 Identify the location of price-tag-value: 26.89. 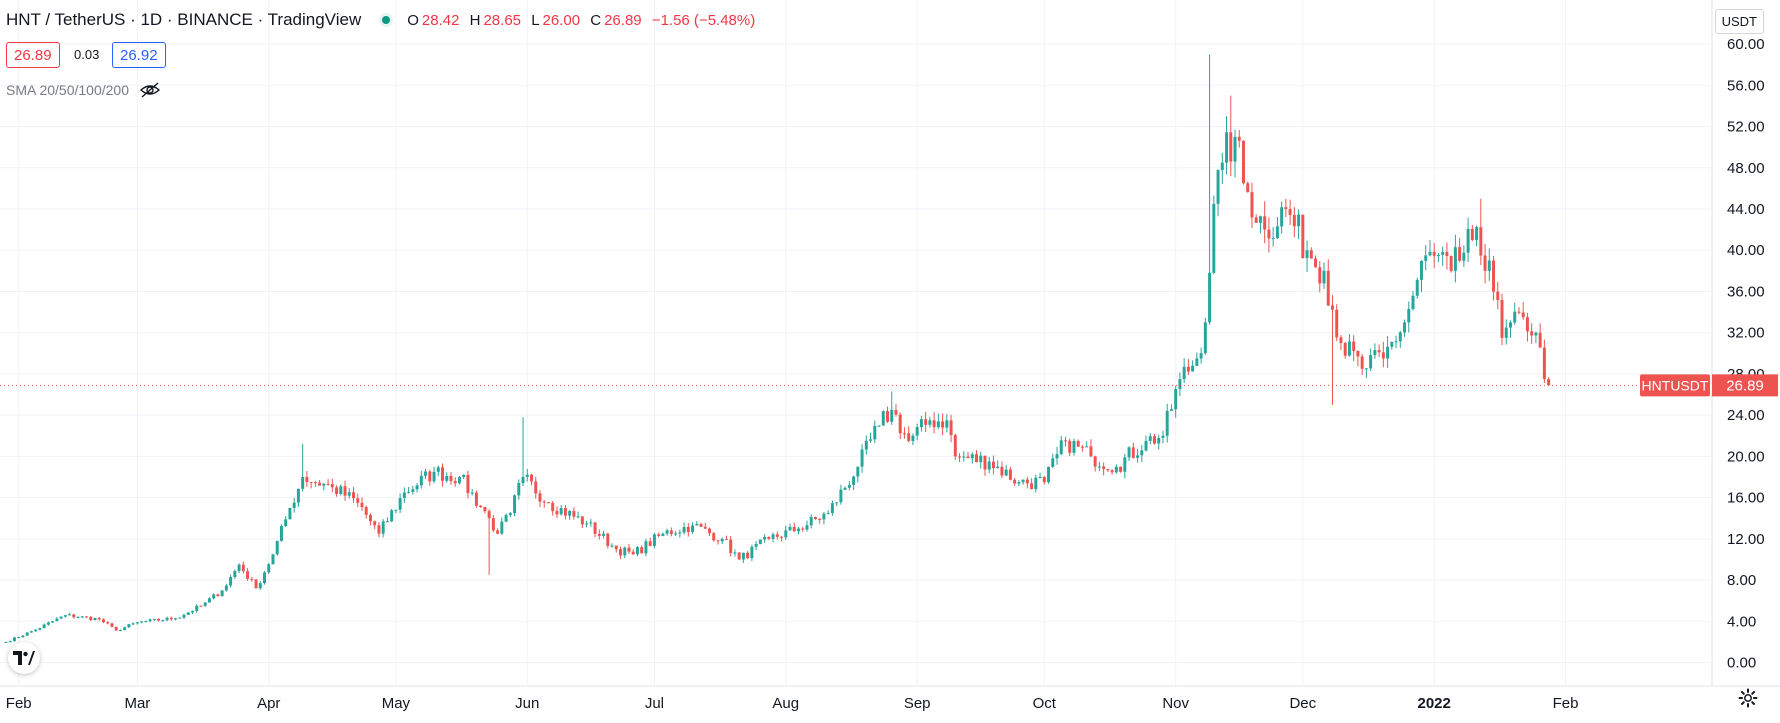
(1745, 385).